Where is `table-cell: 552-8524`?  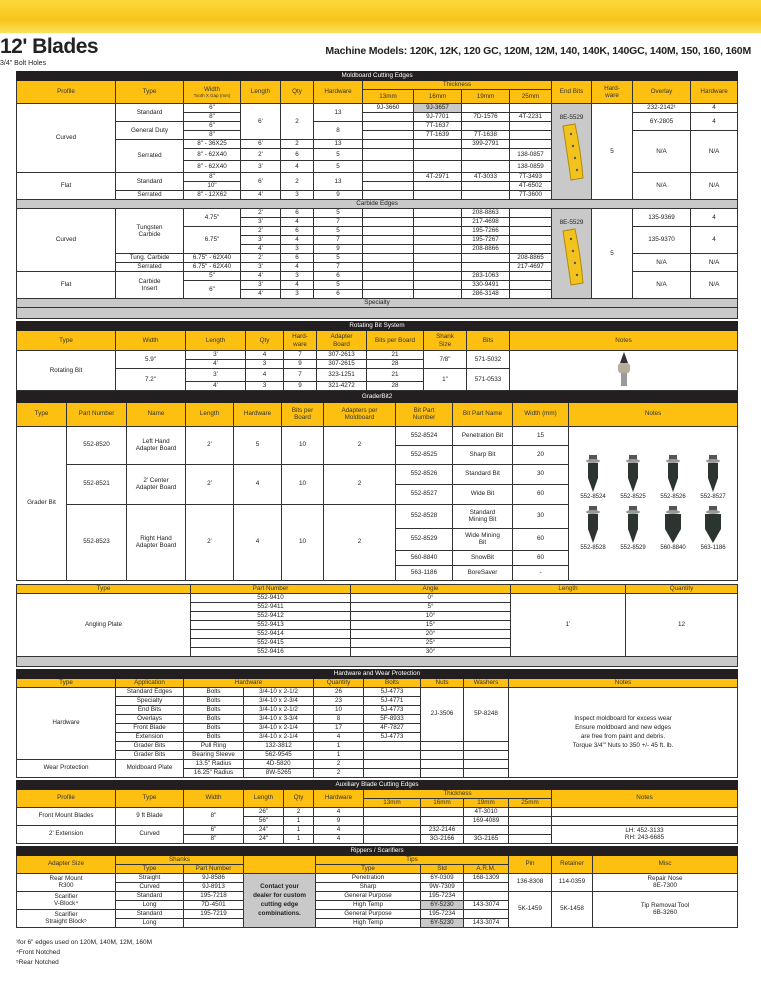
table-cell: 552-8524 is located at coordinates (424, 435).